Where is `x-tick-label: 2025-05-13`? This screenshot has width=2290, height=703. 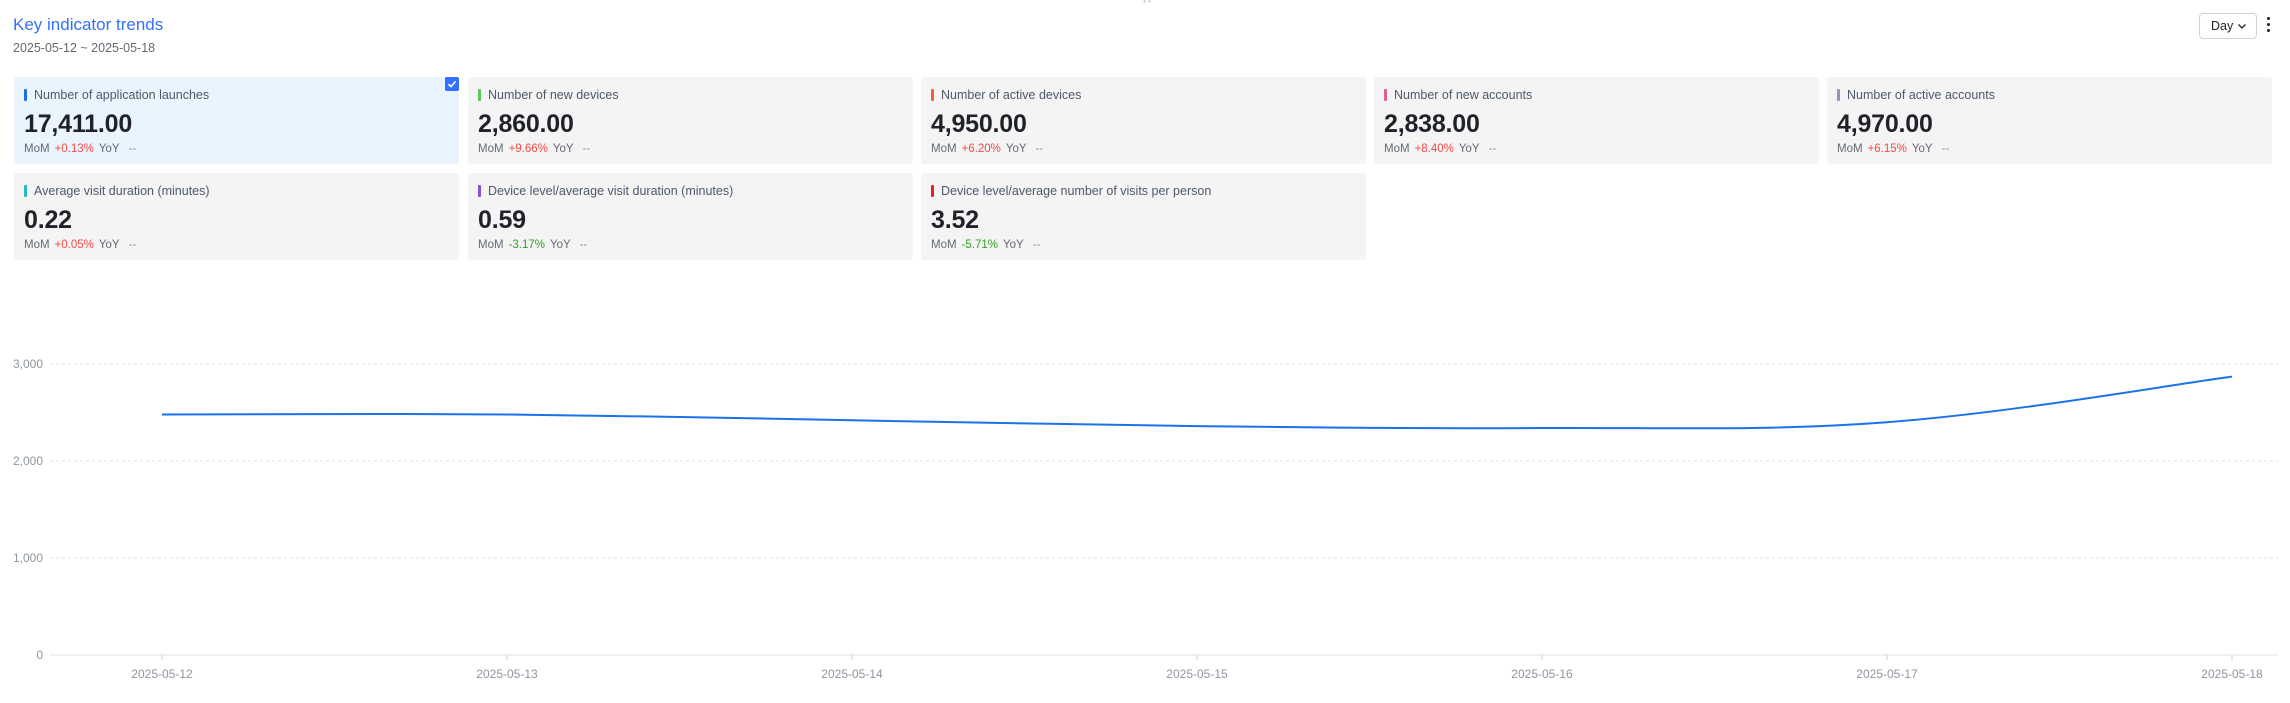 x-tick-label: 2025-05-13 is located at coordinates (507, 674).